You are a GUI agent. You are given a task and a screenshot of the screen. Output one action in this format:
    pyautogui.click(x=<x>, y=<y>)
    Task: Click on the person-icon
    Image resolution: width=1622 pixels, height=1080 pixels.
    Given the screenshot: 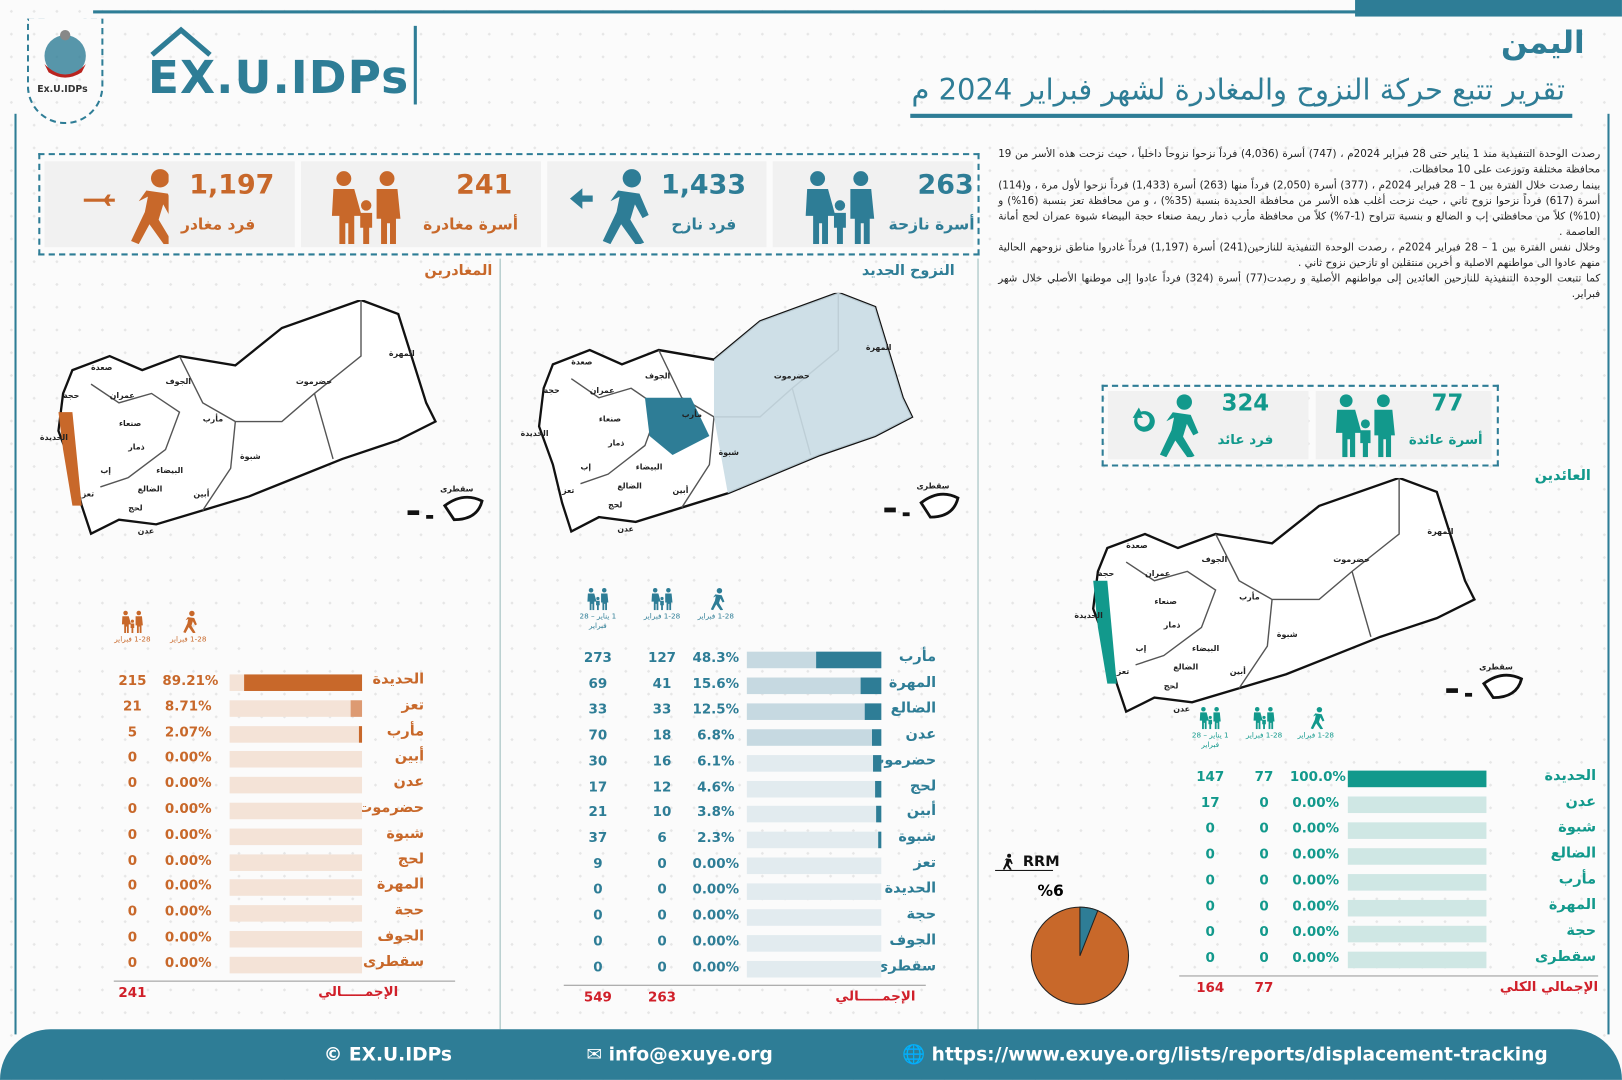 What is the action you would take?
    pyautogui.click(x=188, y=621)
    